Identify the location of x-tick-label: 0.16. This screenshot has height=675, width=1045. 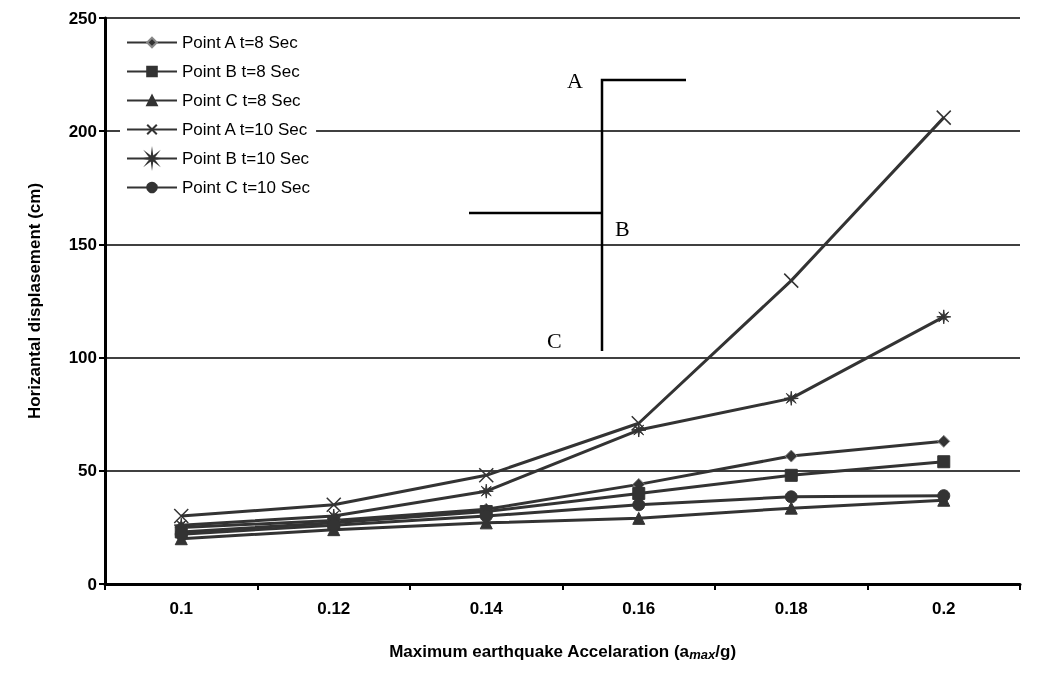
(639, 608).